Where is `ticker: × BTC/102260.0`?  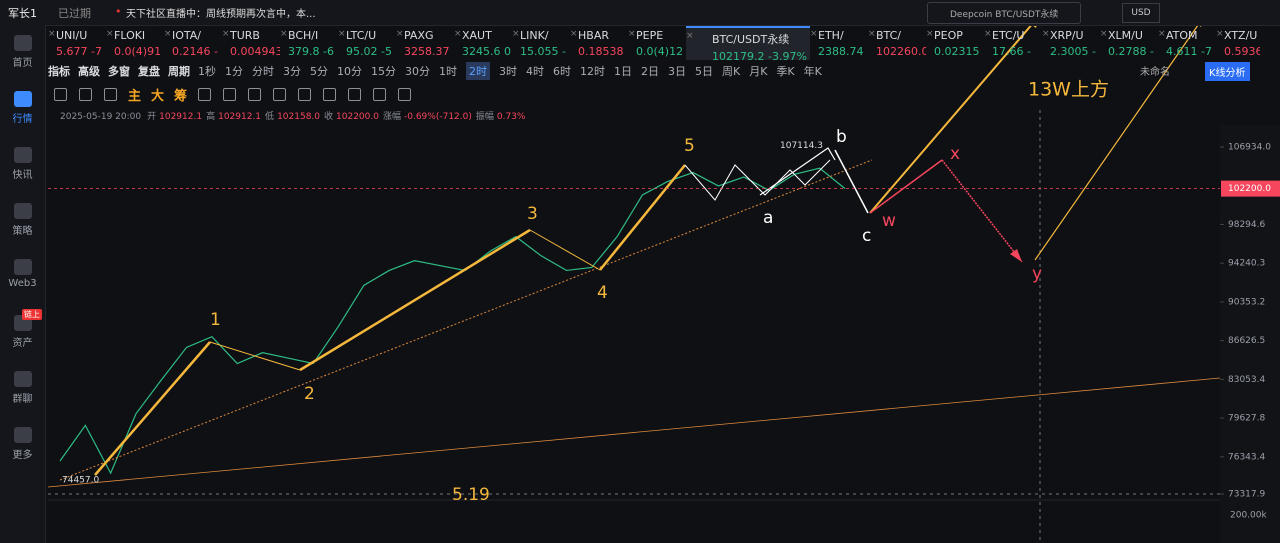
ticker: × BTC/102260.0 is located at coordinates (897, 43).